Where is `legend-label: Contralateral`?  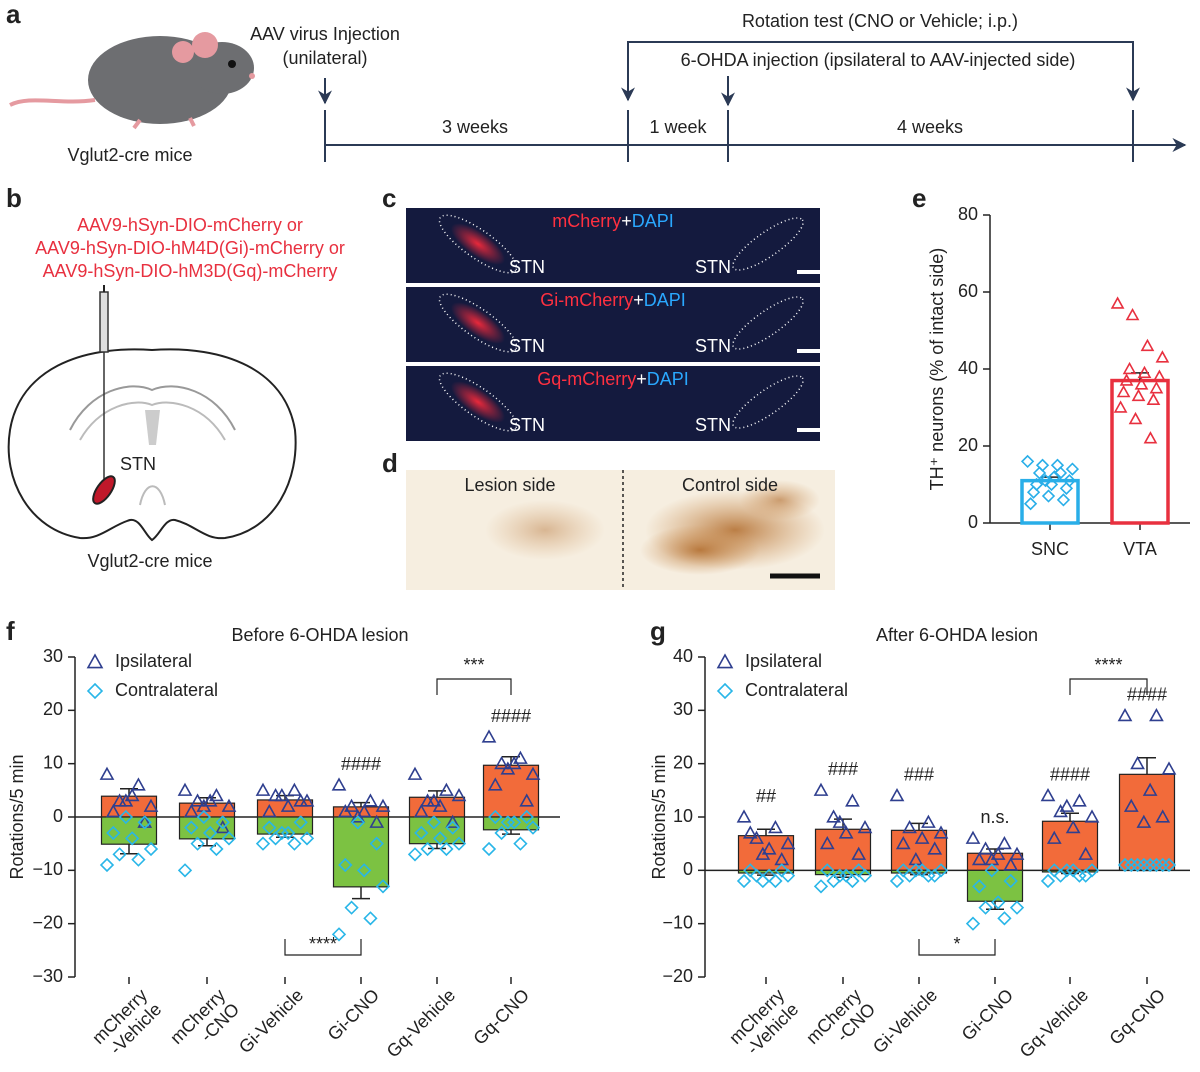
legend-label: Contralateral is located at coordinates (796, 690).